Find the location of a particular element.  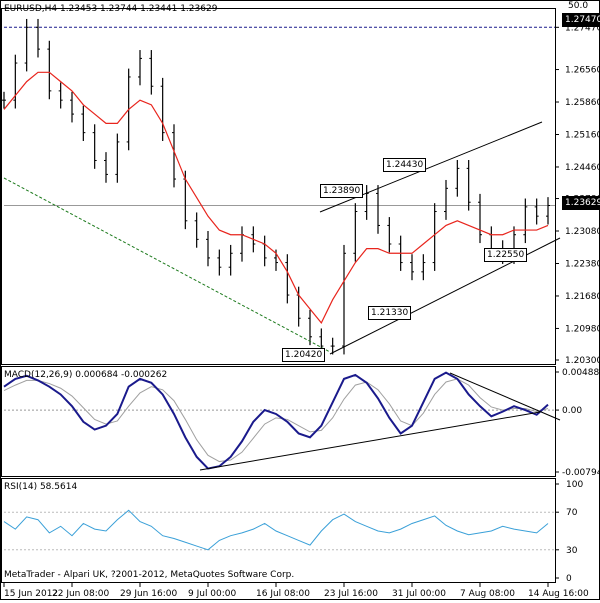

macd-main-line is located at coordinates (276, 420).